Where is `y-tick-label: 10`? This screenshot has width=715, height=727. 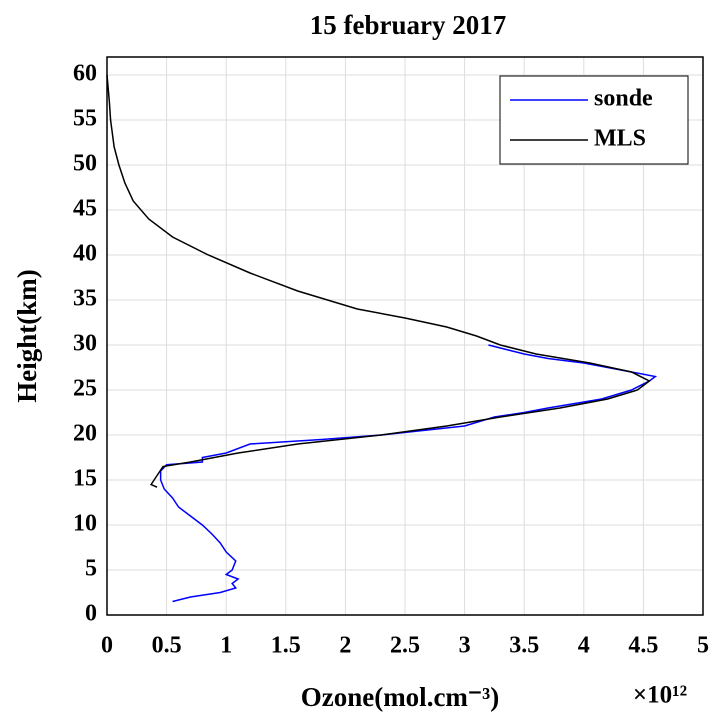
y-tick-label: 10 is located at coordinates (85, 524).